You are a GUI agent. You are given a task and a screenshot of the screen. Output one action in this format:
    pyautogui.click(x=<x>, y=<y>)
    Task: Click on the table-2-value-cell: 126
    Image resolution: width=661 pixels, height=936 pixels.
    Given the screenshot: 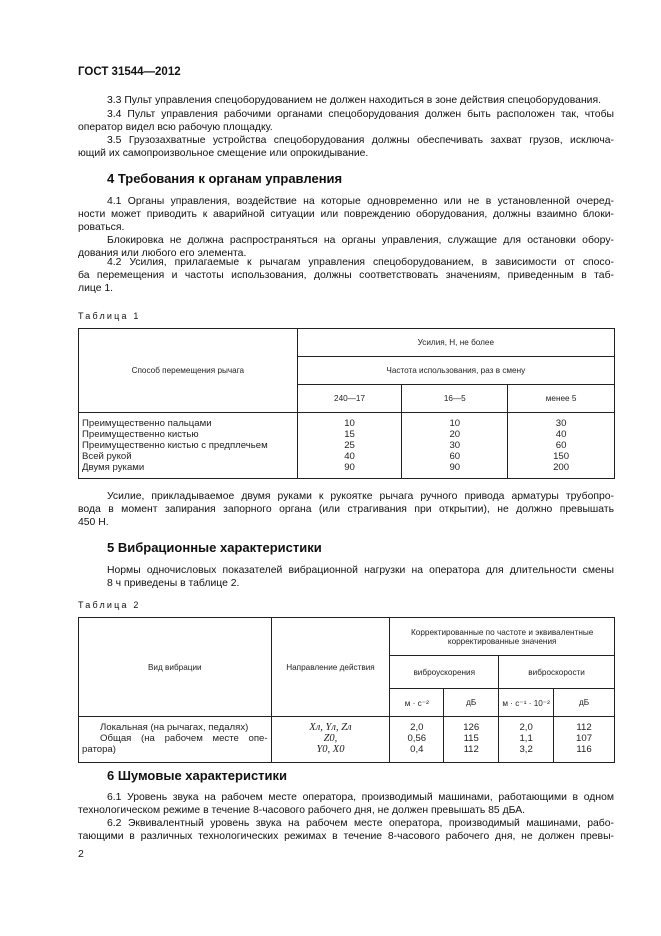 What is the action you would take?
    pyautogui.click(x=471, y=727)
    